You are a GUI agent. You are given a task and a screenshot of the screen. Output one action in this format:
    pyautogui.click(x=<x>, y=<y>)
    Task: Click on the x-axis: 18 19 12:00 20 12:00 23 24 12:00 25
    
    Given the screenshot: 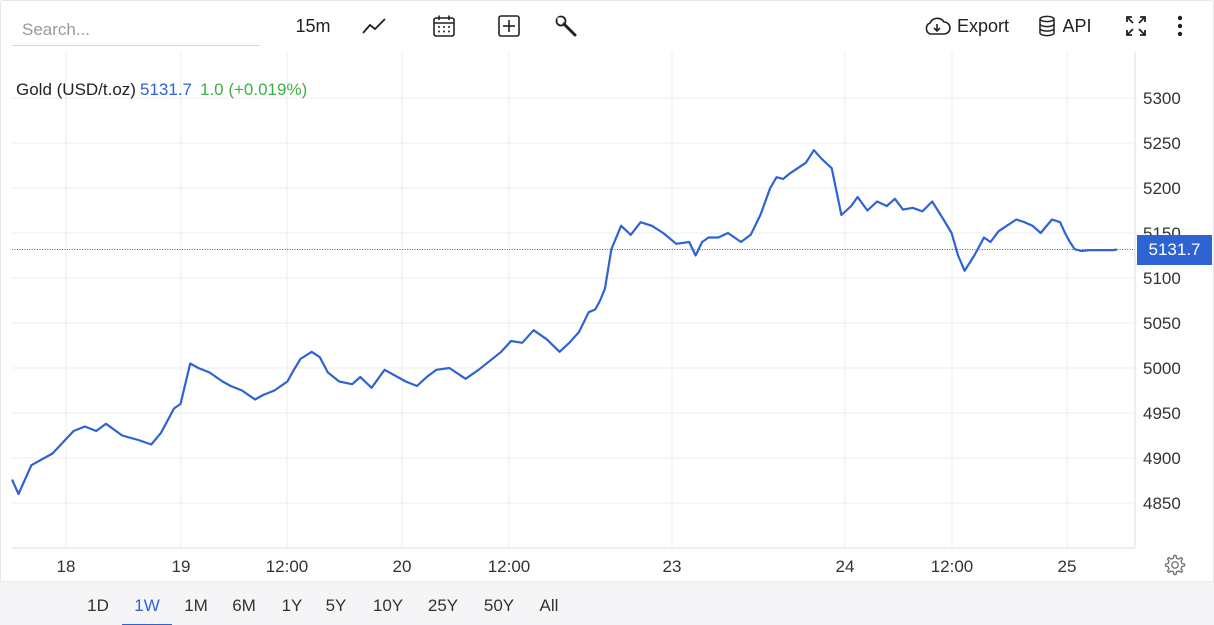 What is the action you would take?
    pyautogui.click(x=567, y=566)
    